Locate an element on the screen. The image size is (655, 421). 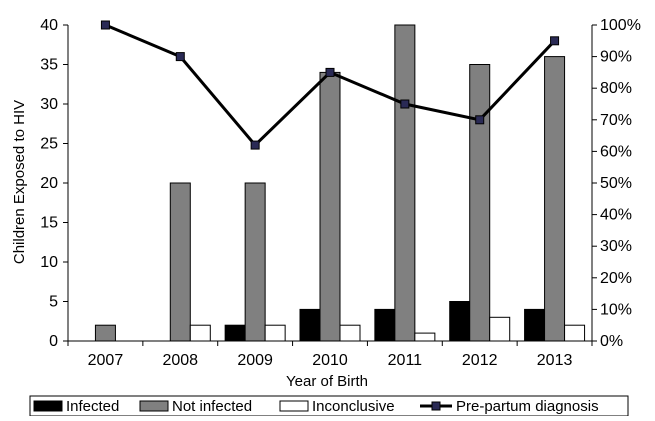
y-tick-label: 35 is located at coordinates (49, 65).